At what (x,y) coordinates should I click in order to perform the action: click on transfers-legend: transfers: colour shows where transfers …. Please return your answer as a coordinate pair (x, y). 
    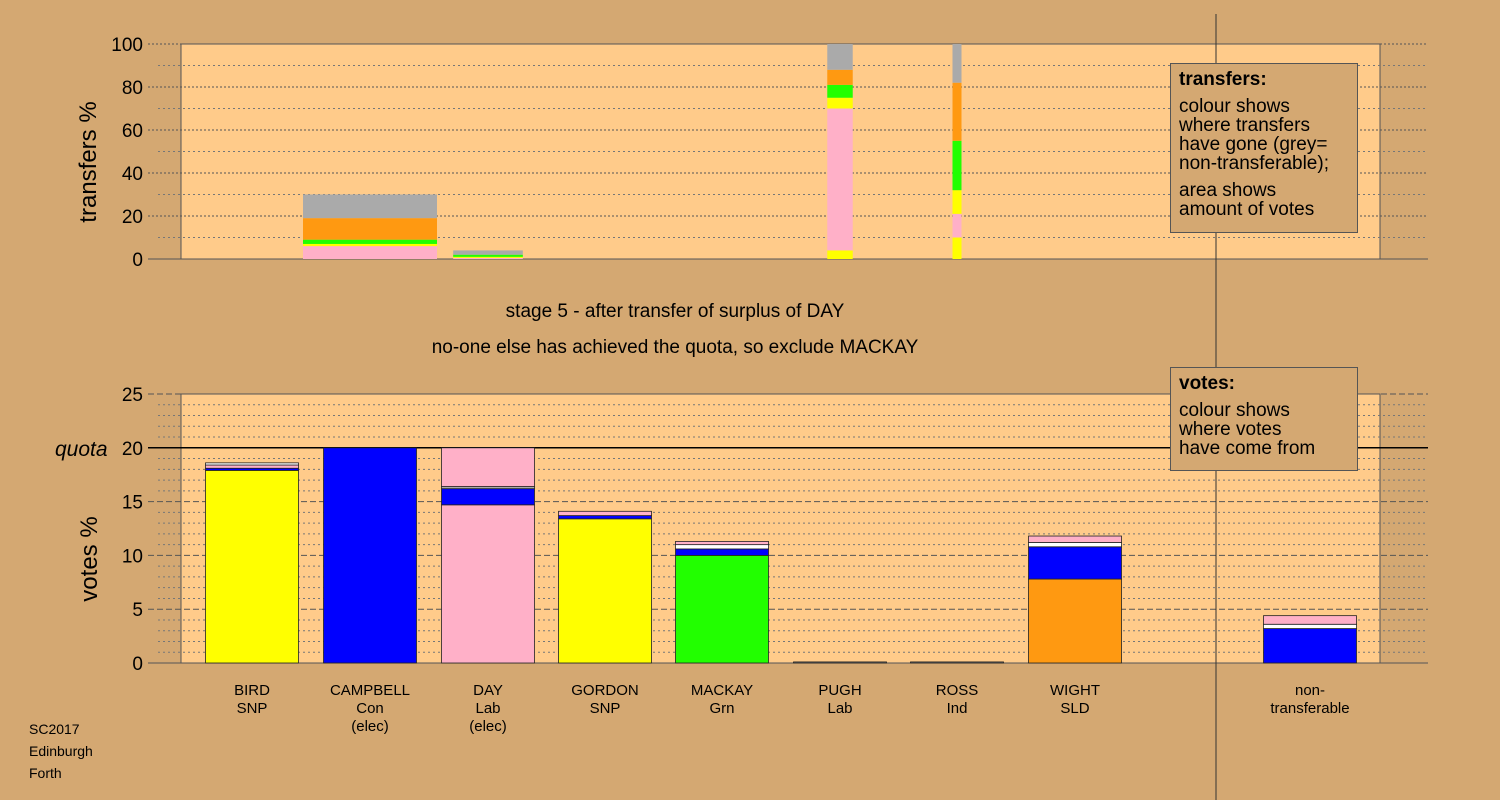
    Looking at the image, I should click on (1264, 148).